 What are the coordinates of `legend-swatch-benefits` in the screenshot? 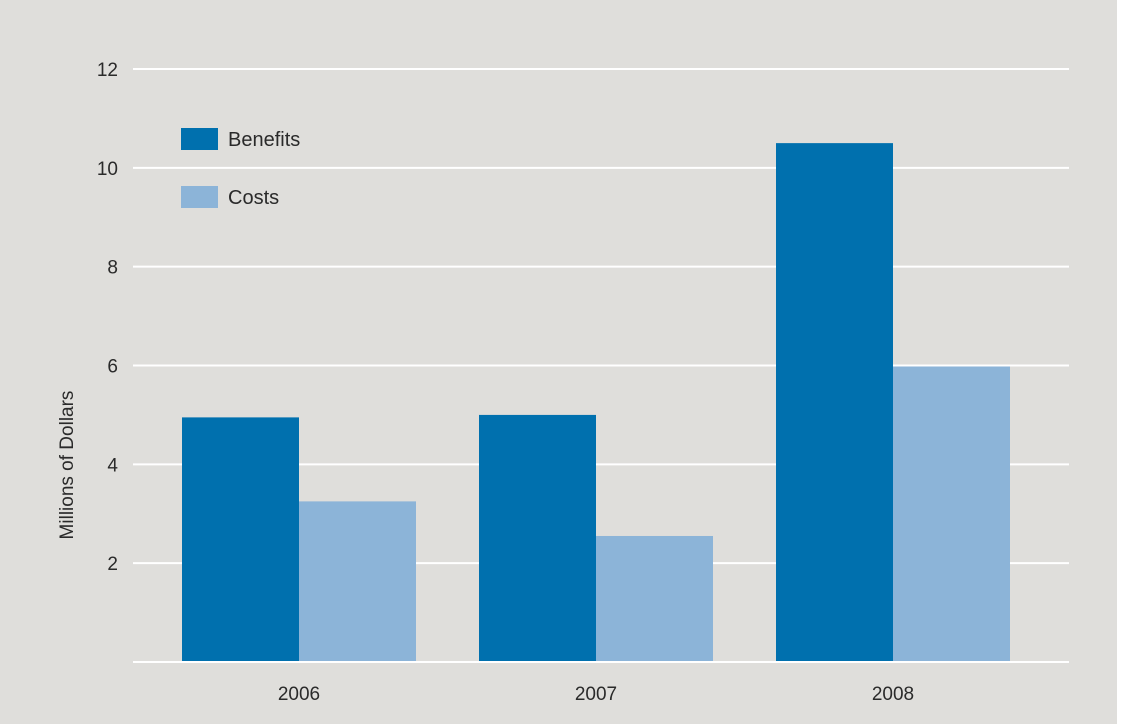 It's located at (199, 139).